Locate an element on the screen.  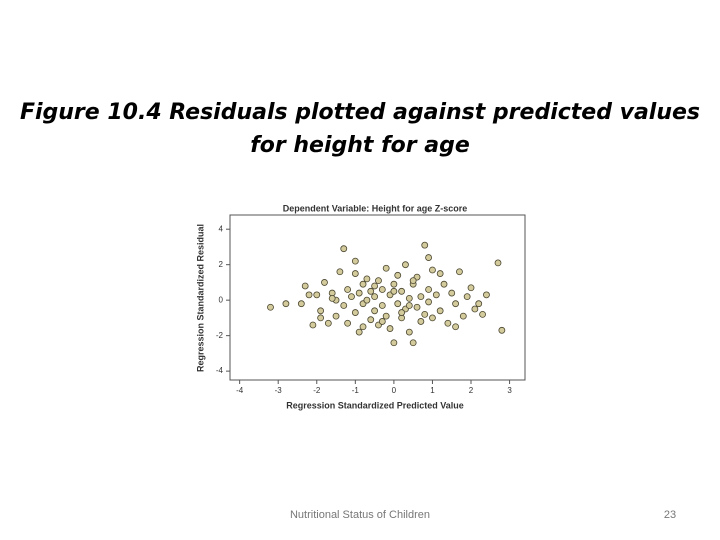
page-number: 23 is located at coordinates (670, 515).